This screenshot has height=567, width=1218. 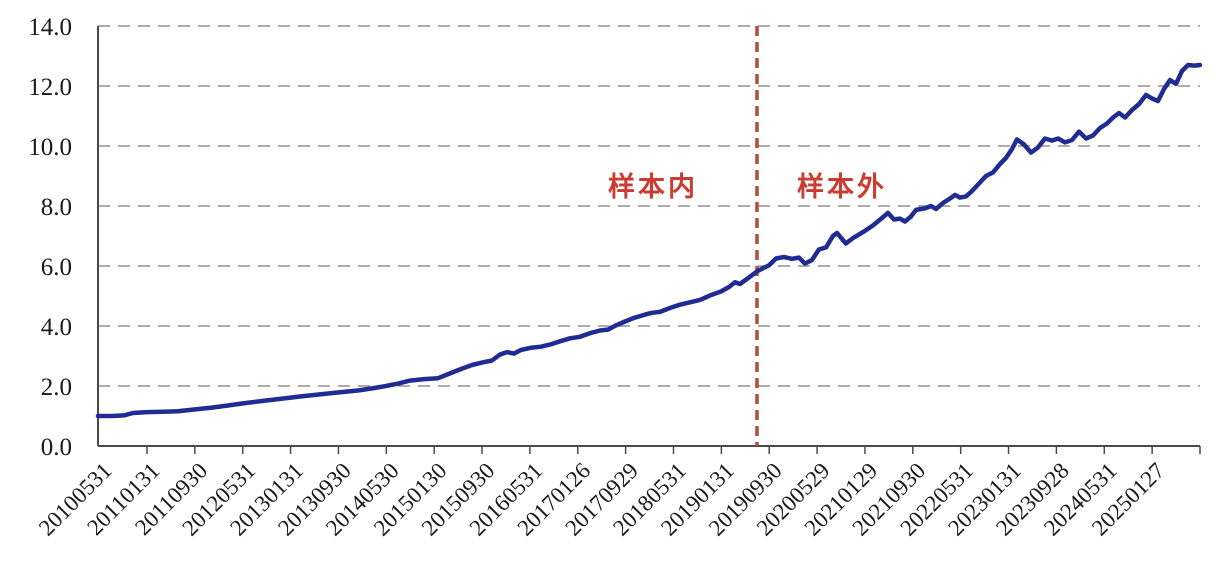 What do you see at coordinates (842, 187) in the screenshot?
I see `out-of-sample-annotation: 样本外` at bounding box center [842, 187].